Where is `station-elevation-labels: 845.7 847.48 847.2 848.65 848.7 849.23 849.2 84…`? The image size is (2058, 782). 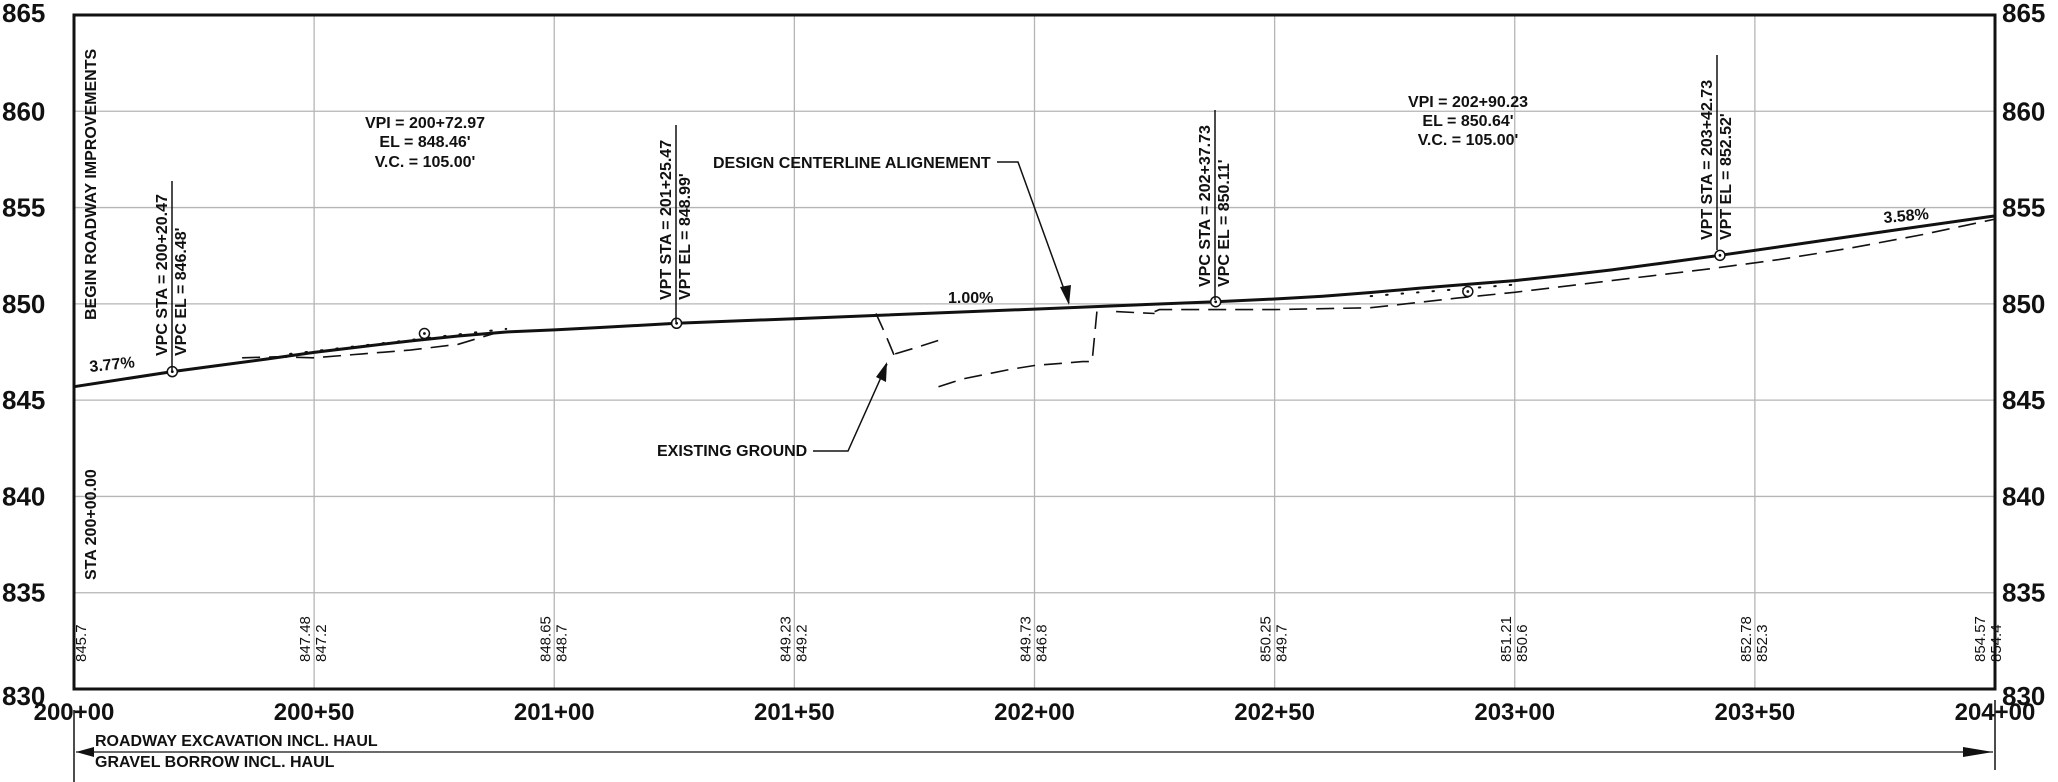
station-elevation-labels: 845.7 847.48 847.2 848.65 848.7 849.23 849.2 84… is located at coordinates (1039, 639).